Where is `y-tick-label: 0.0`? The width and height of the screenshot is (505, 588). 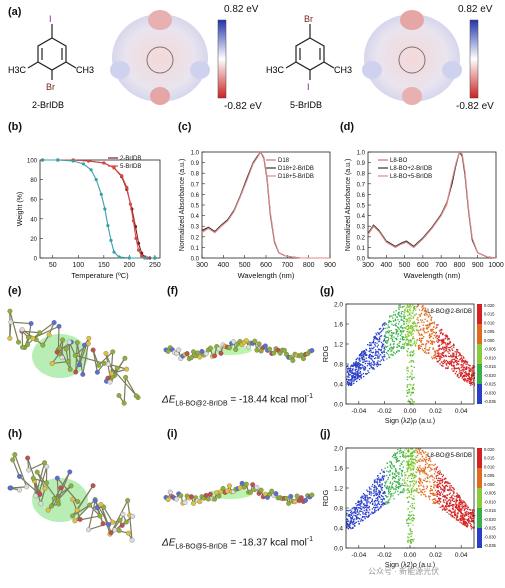 y-tick-label: 0.0 is located at coordinates (361, 260).